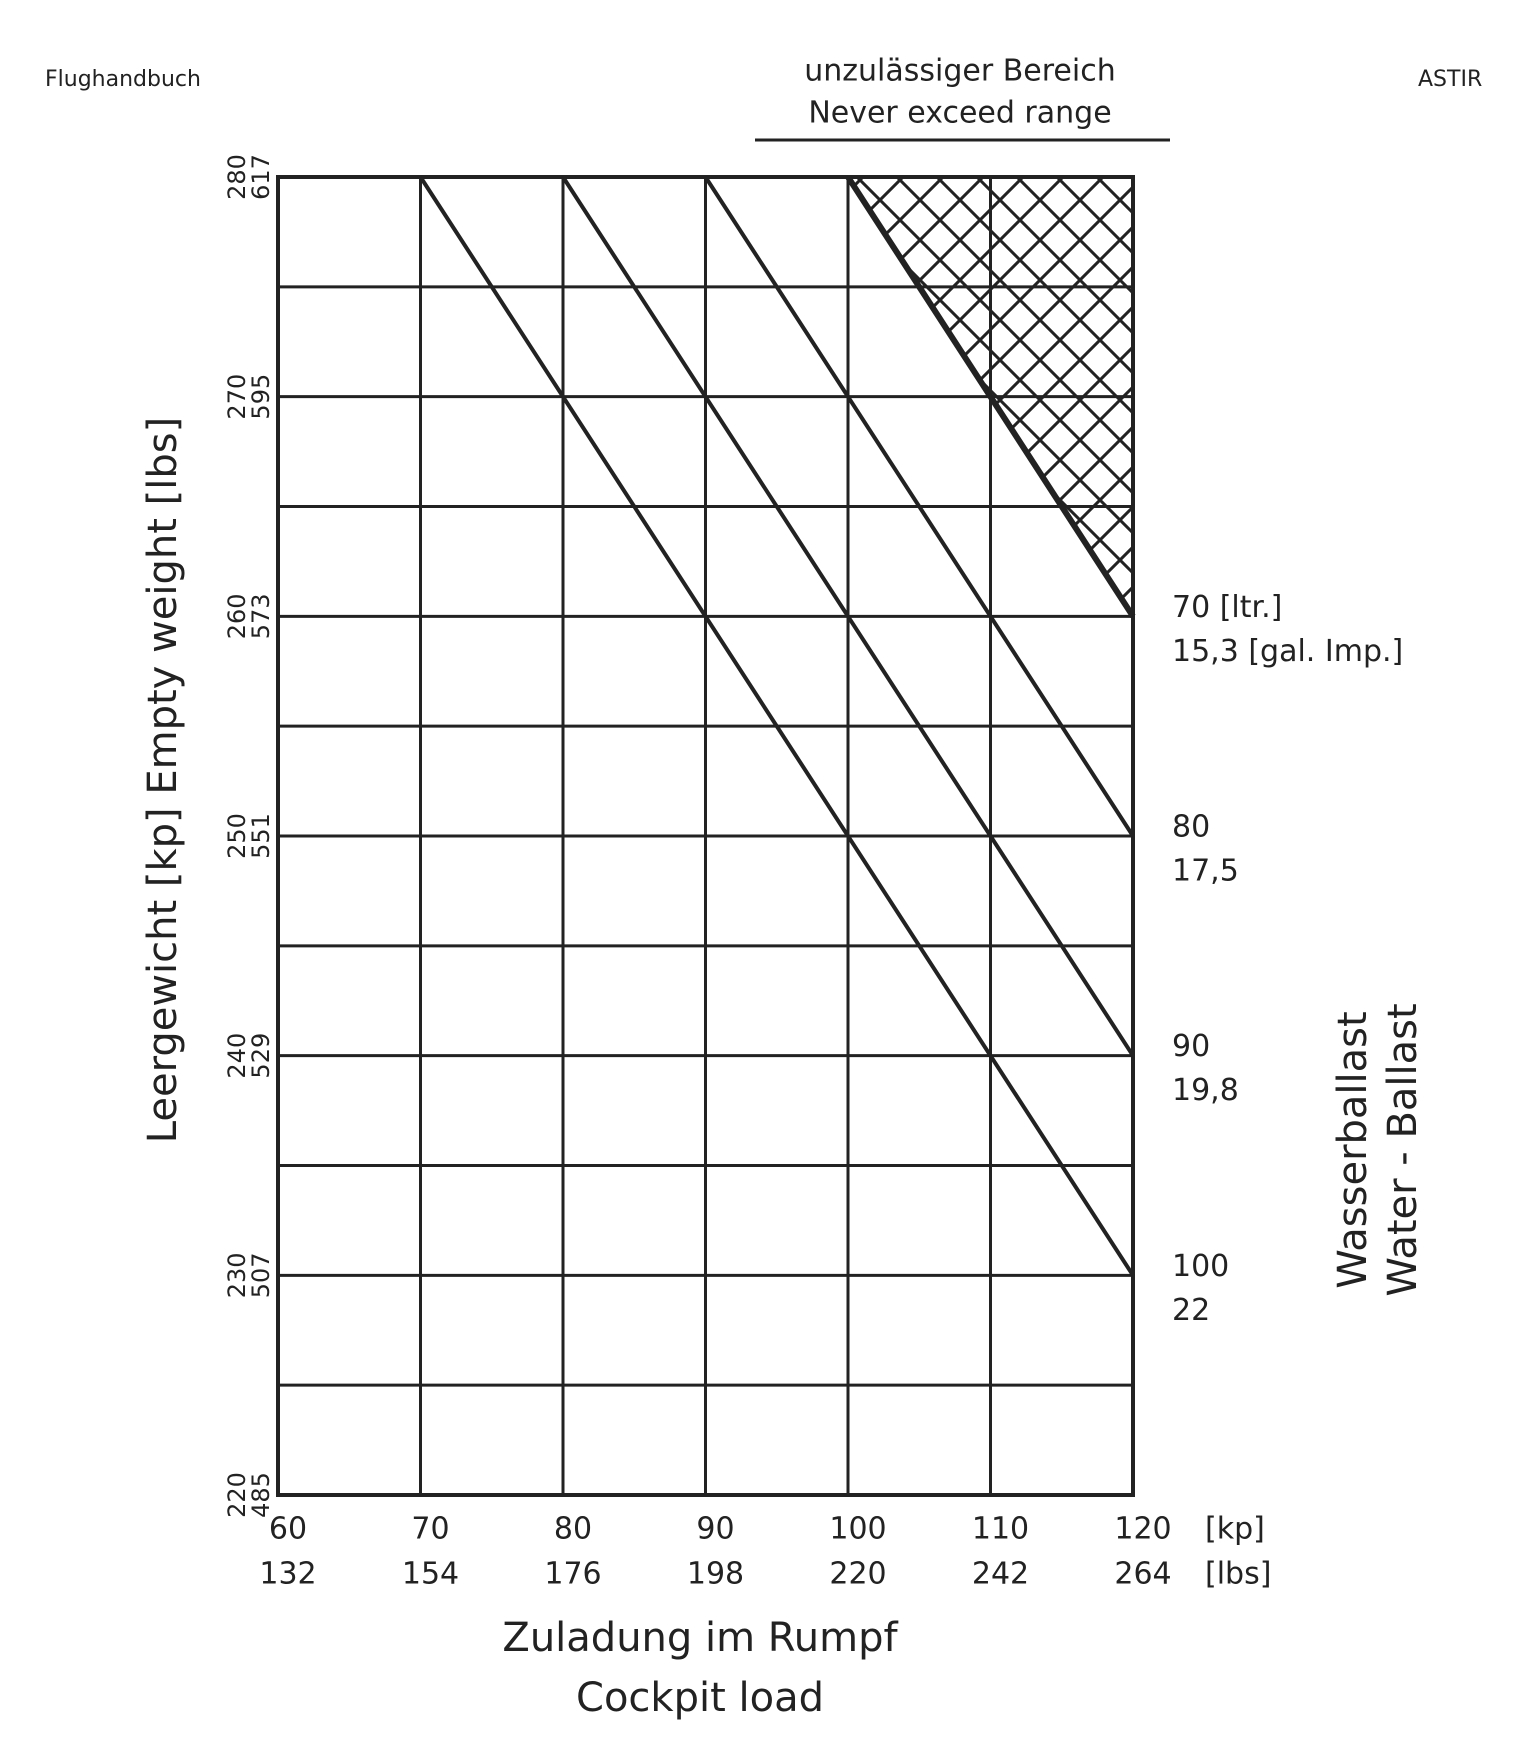  Describe the element at coordinates (237, 177) in the screenshot. I see `y-tick-label: 280` at that location.